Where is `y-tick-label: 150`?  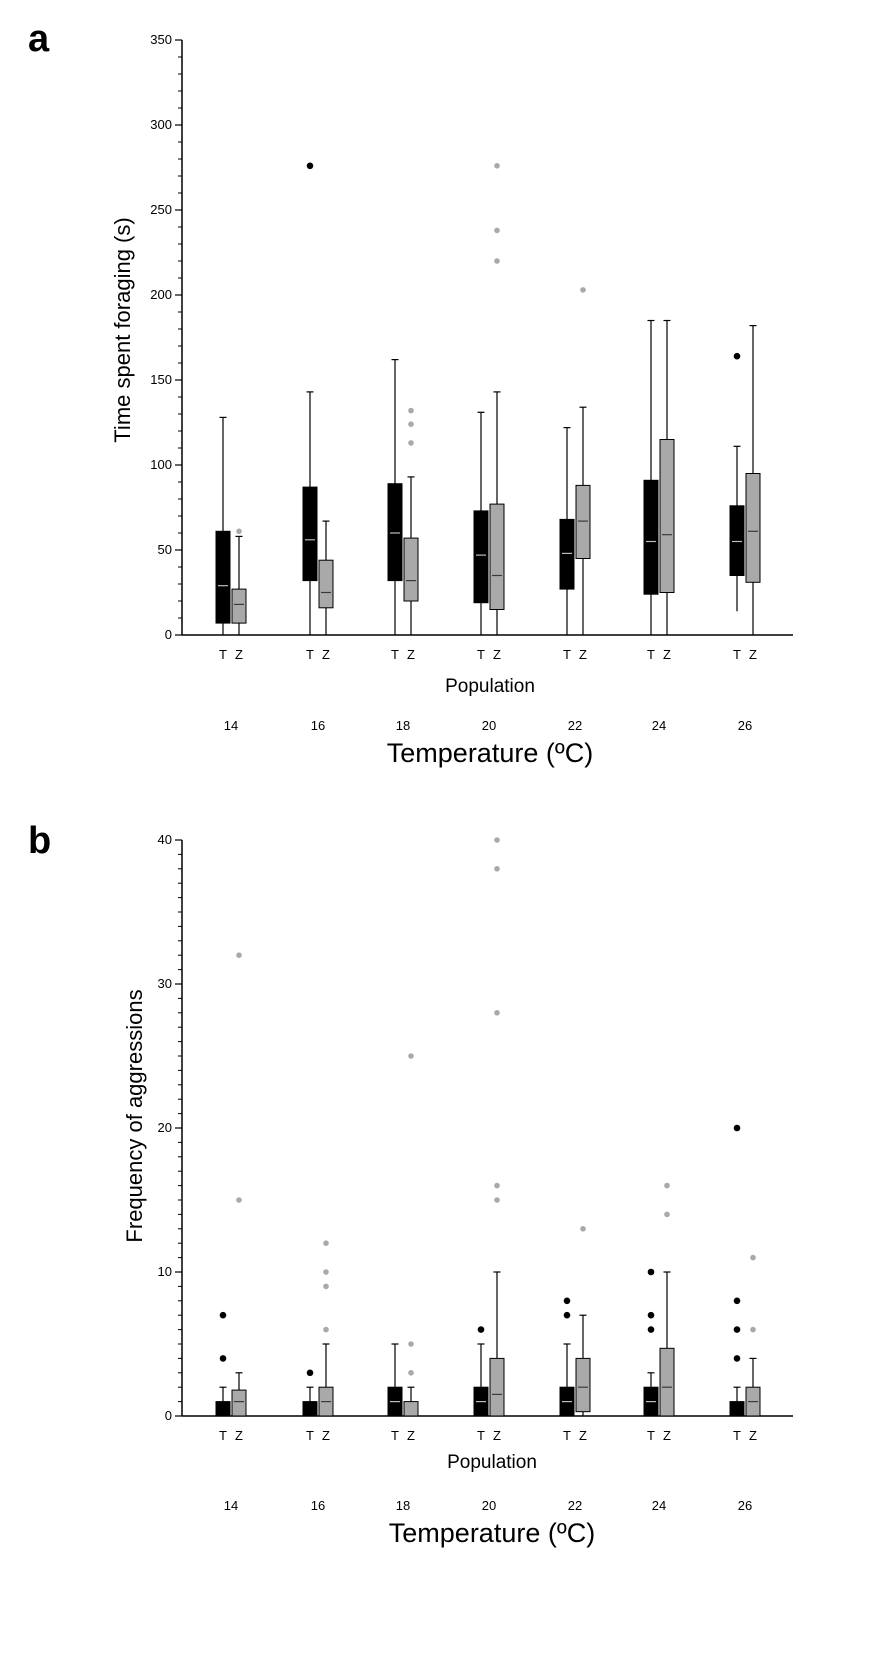 y-tick-label: 150 is located at coordinates (161, 379).